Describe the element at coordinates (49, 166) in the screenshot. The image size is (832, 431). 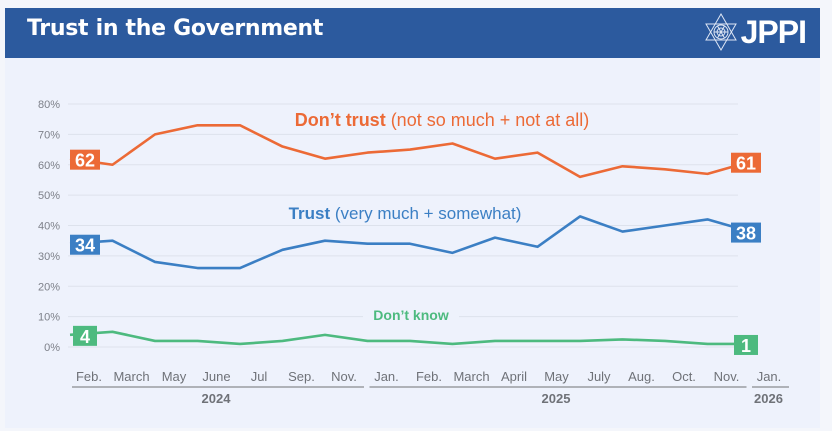
I see `y-tick-label: 60%` at that location.